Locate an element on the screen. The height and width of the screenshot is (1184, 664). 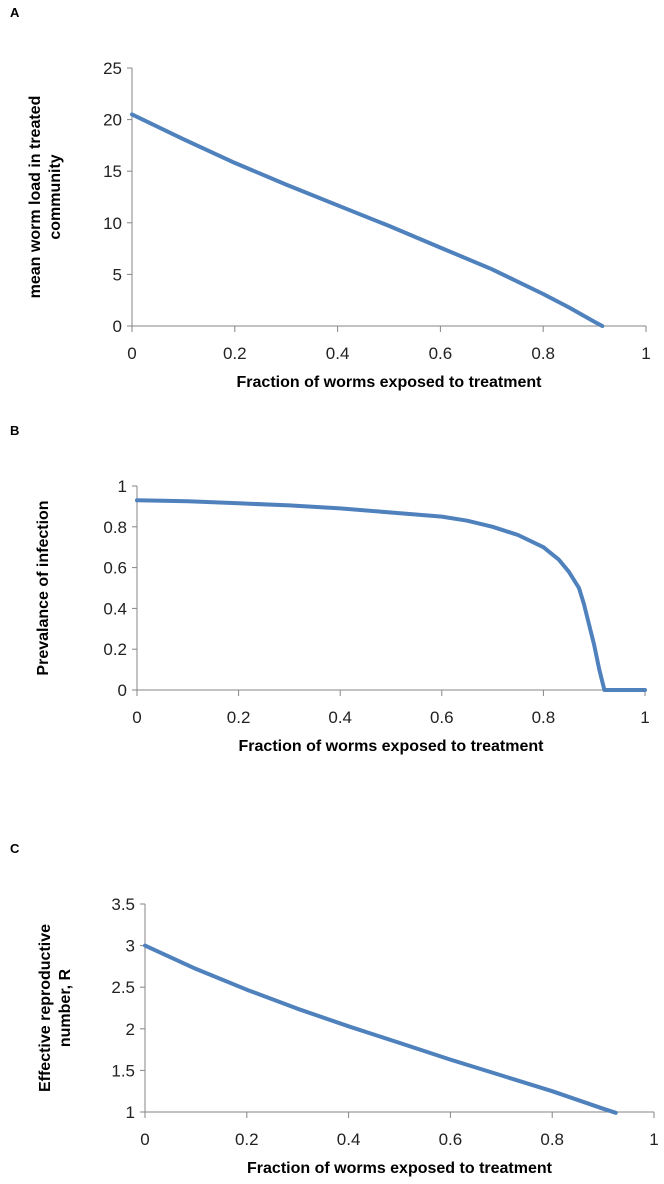
y-tick-label: 15 is located at coordinates (112, 171).